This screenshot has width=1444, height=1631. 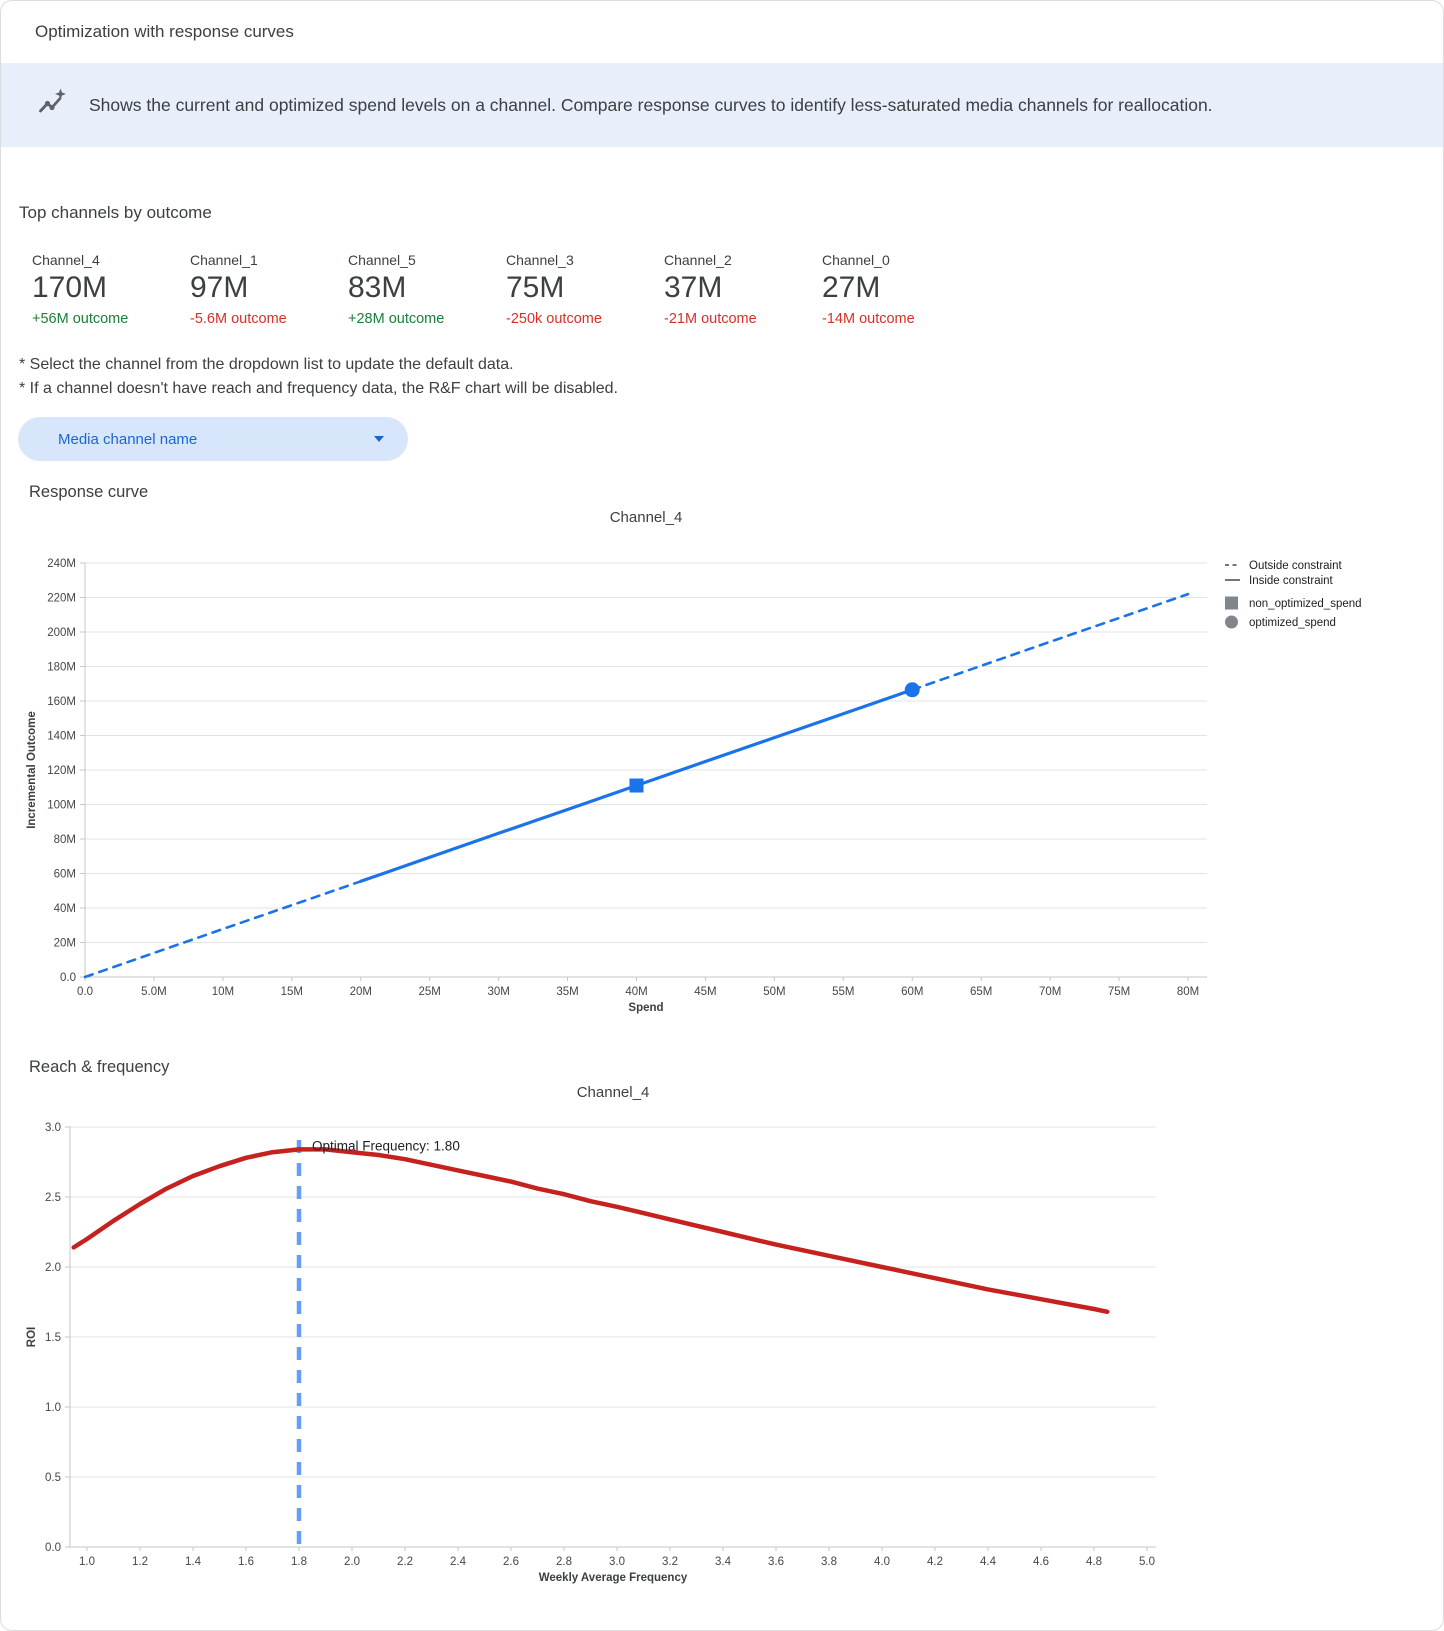 I want to click on svg-text: 4.0, so click(x=882, y=1562).